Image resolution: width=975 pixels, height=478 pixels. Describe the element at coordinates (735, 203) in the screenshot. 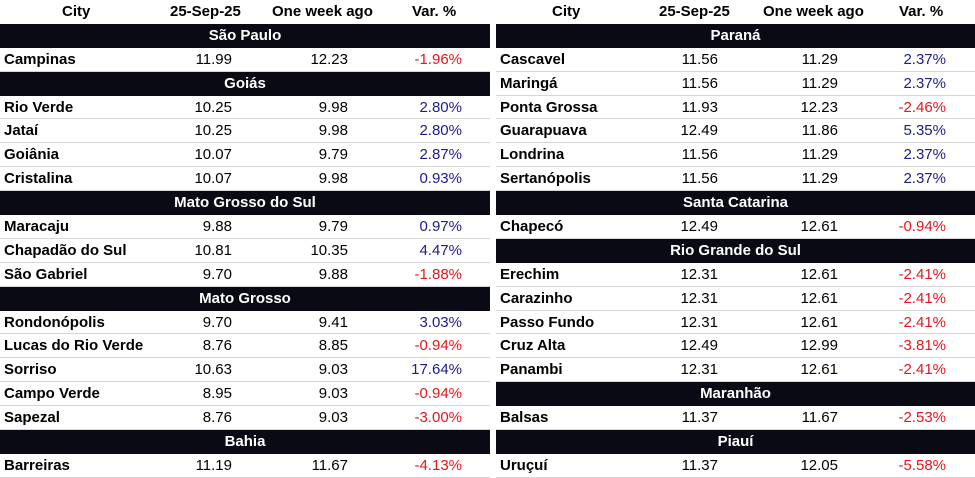

I see `region-header: Santa Catarina` at that location.